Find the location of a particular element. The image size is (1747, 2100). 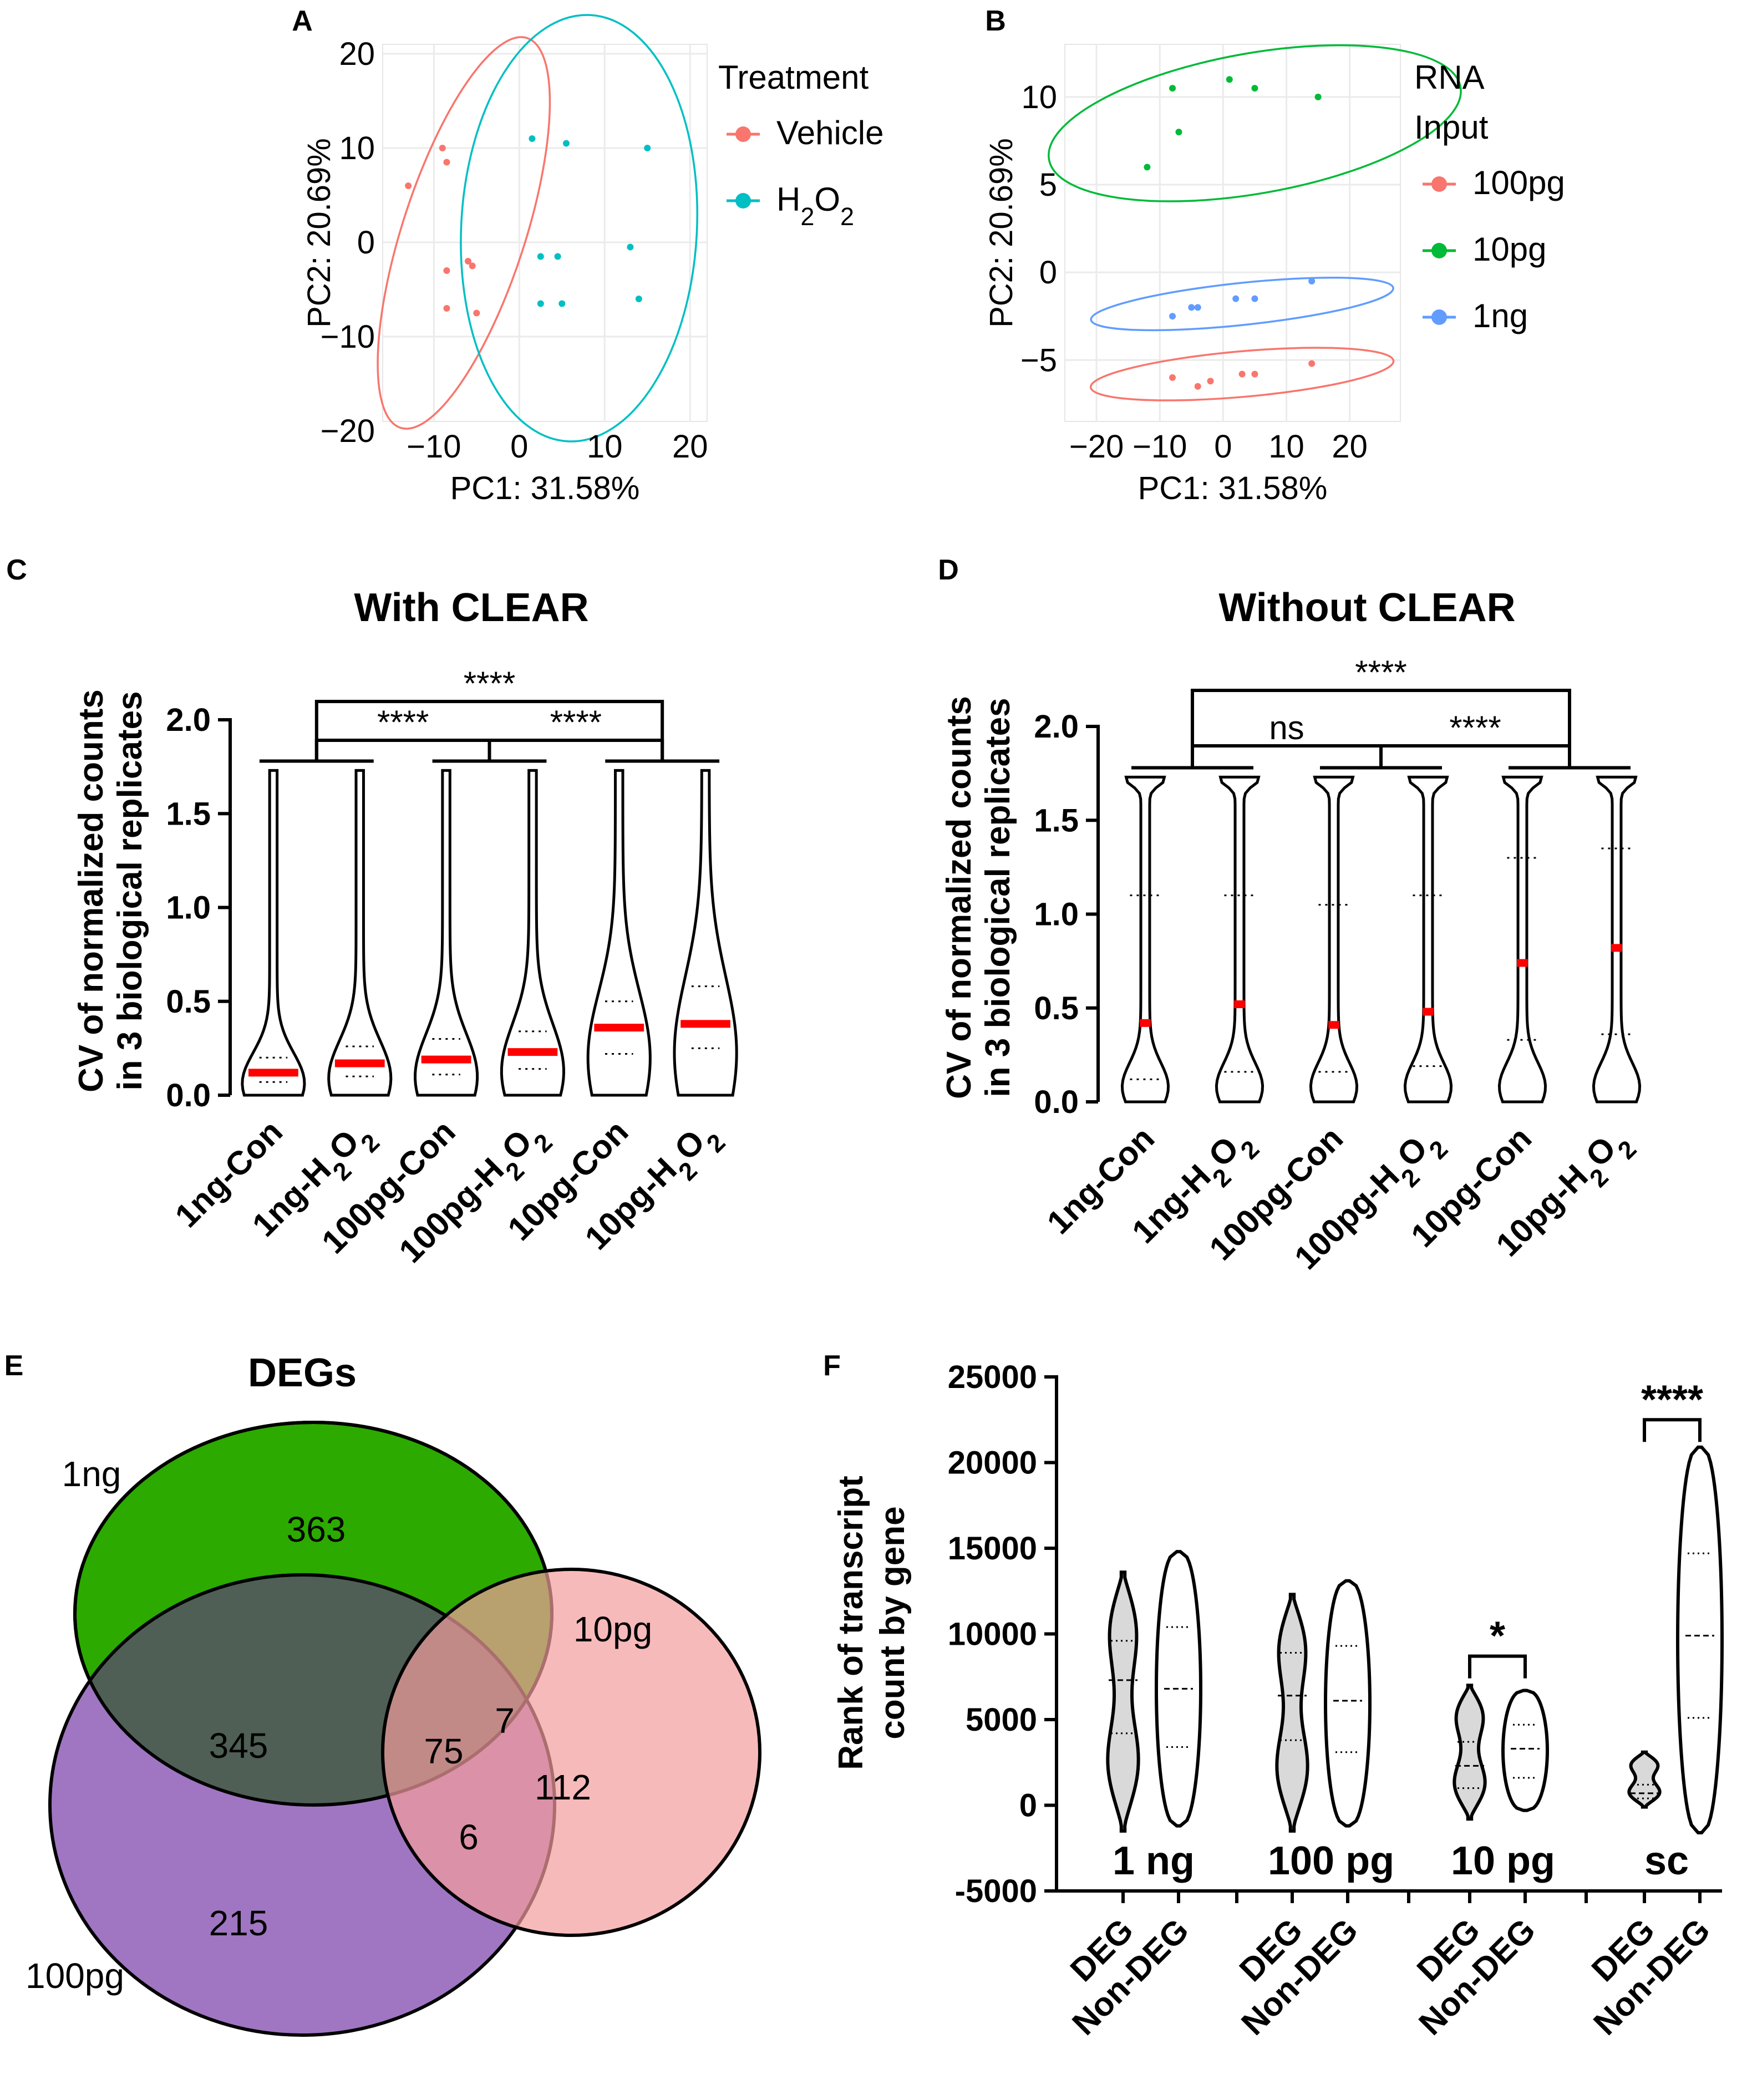

y-tick-label: 0.0 is located at coordinates (189, 1095).